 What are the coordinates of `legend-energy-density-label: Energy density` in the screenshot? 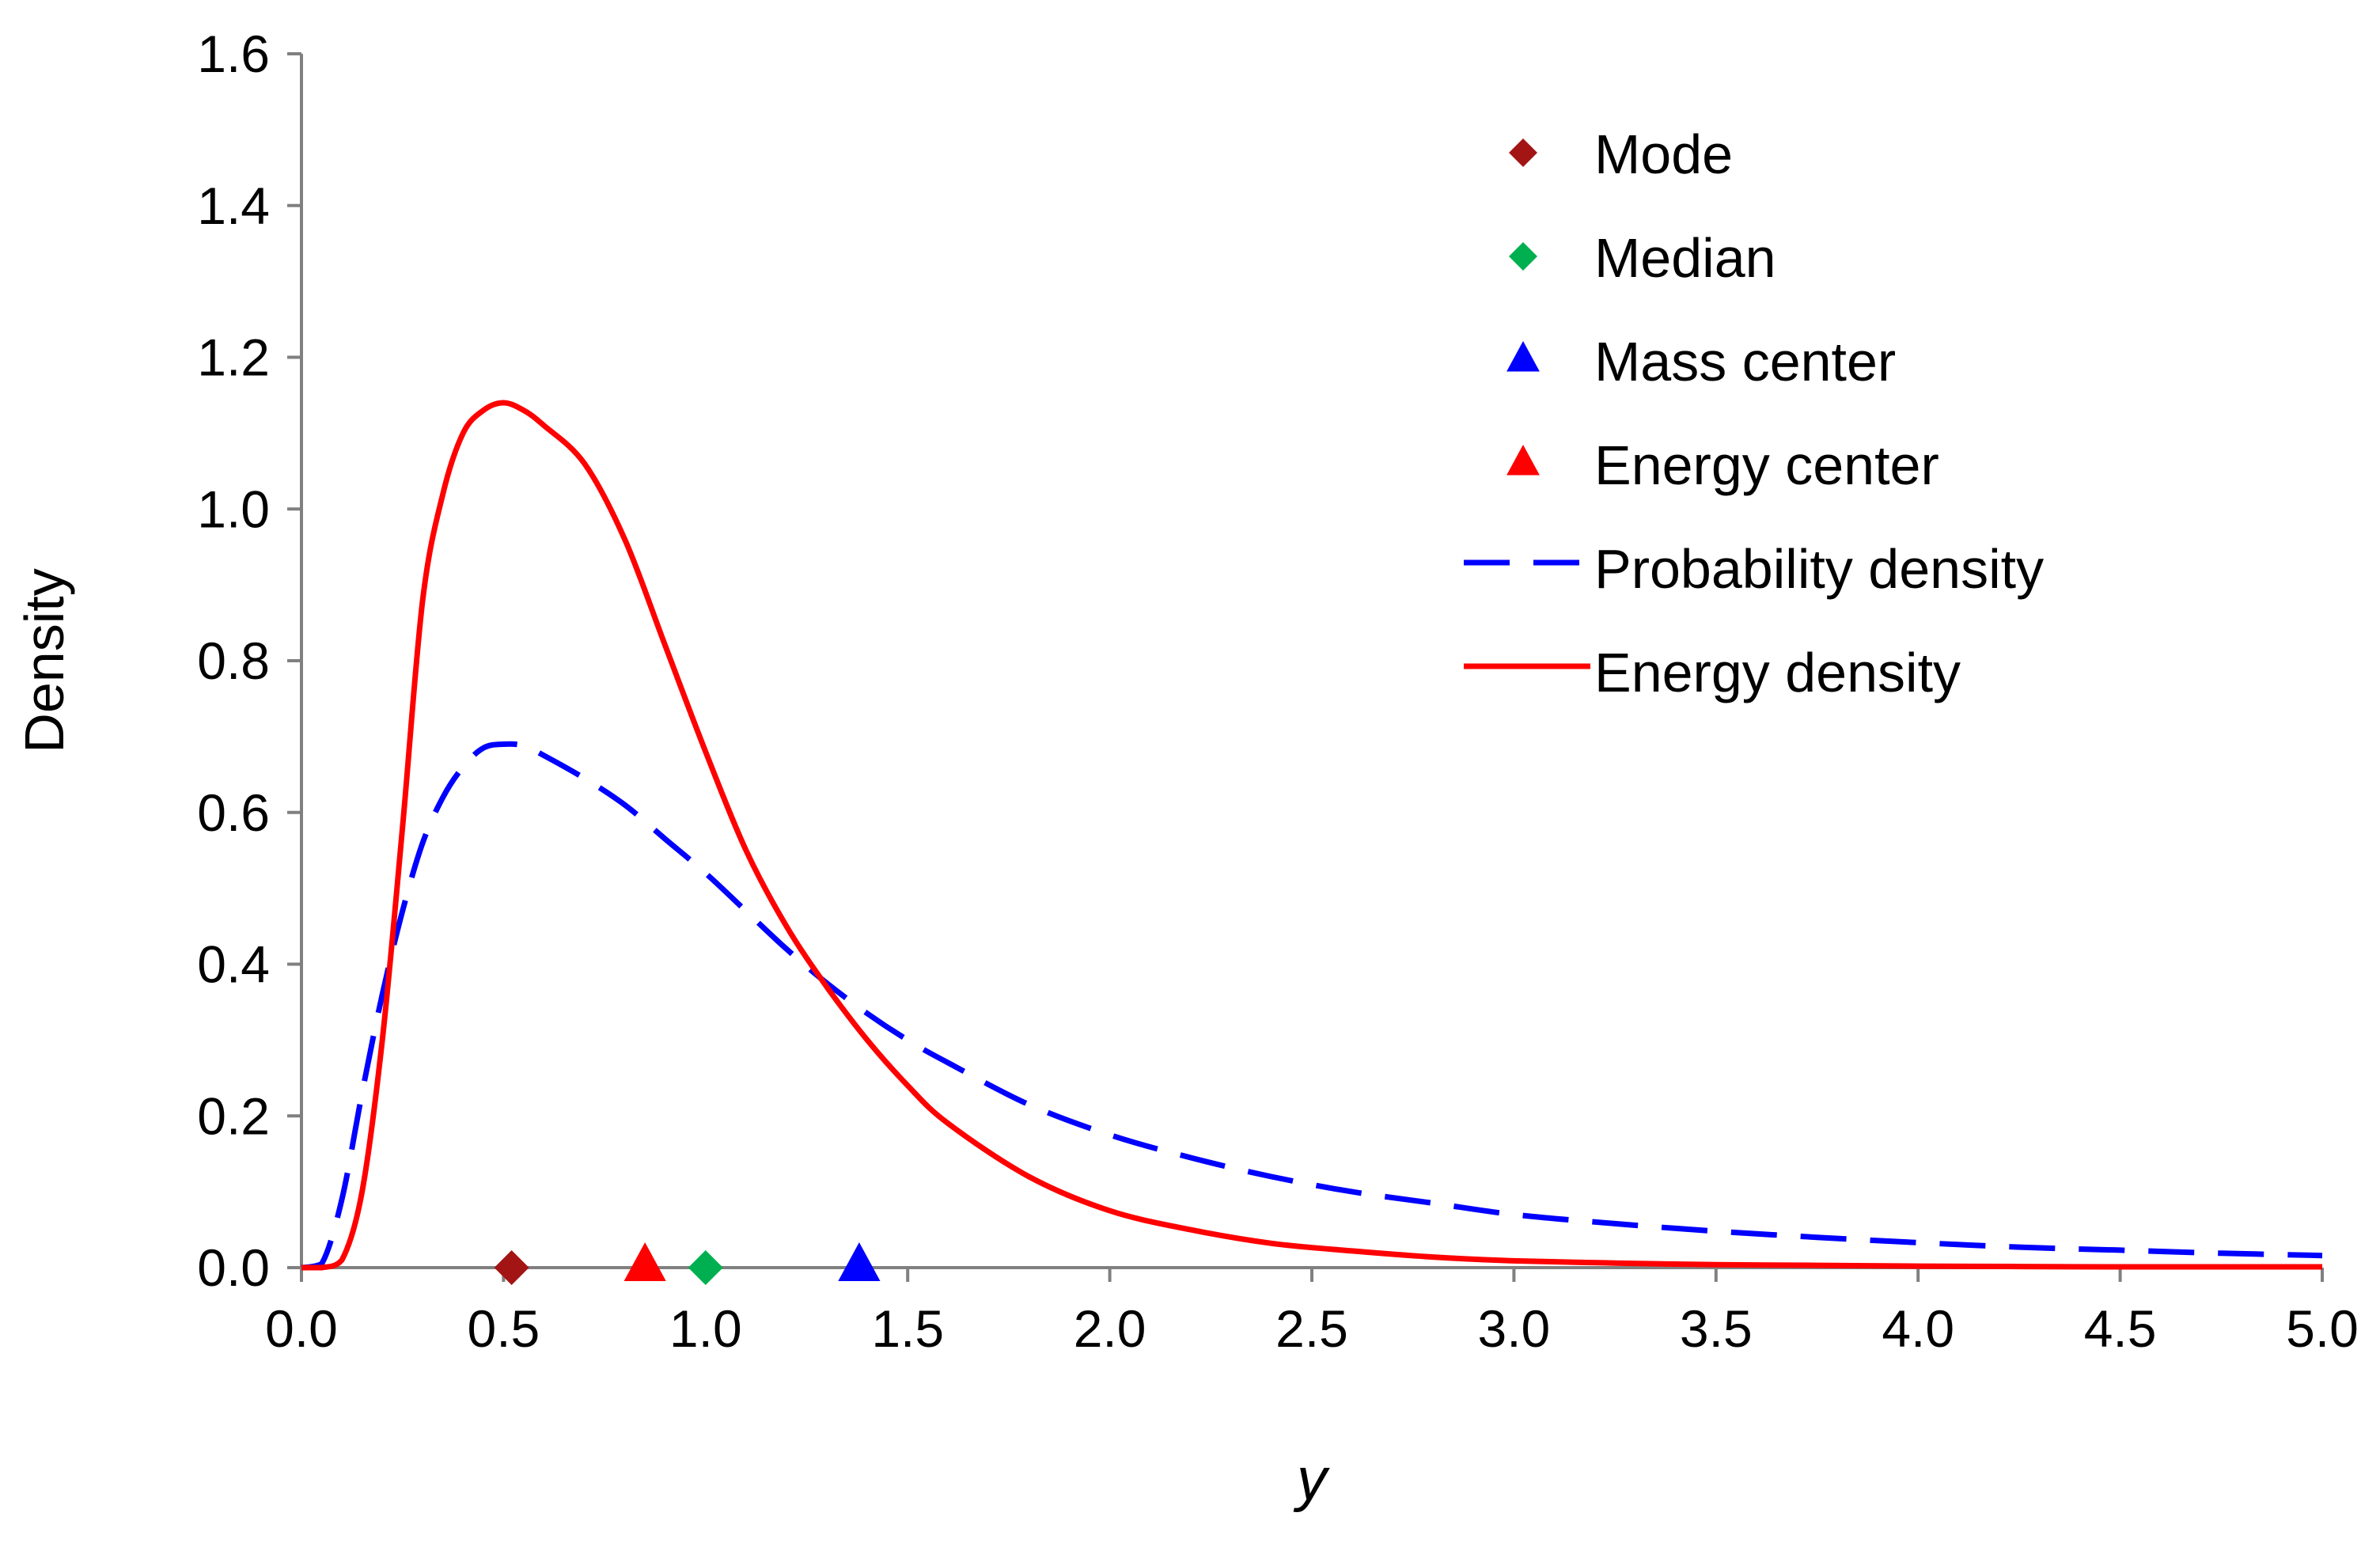 It's located at (1777, 672).